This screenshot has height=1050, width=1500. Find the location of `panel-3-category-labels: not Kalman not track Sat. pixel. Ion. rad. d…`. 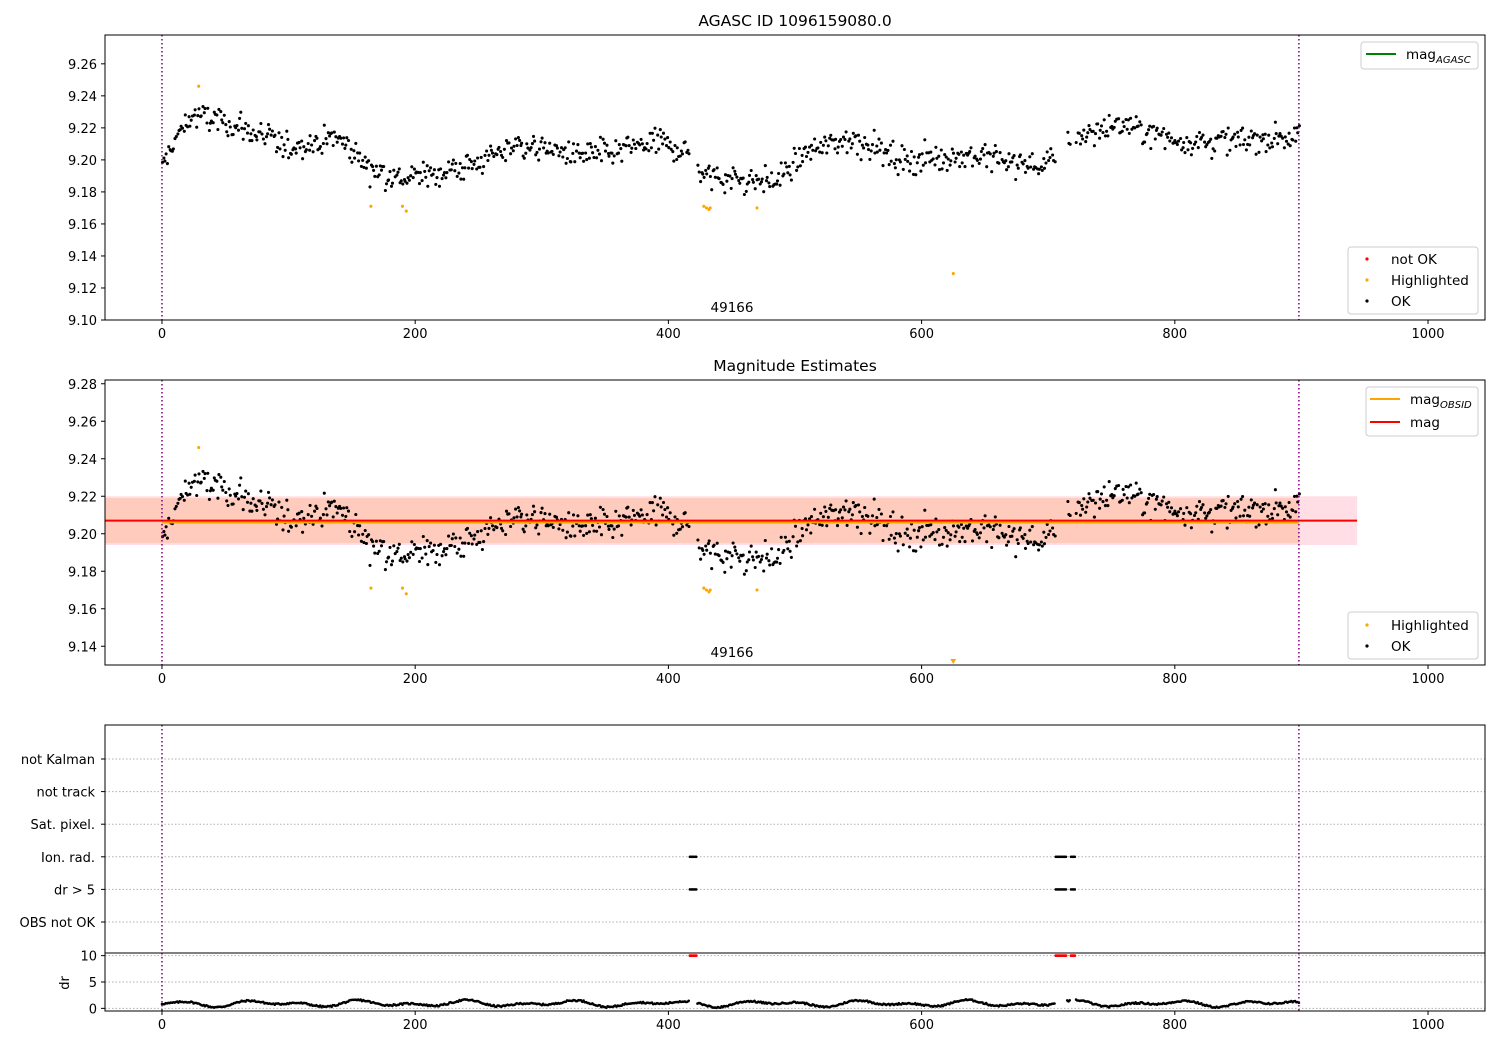

panel-3-category-labels: not Kalman not track Sat. pixel. Ion. rad. d… is located at coordinates (62, 842).